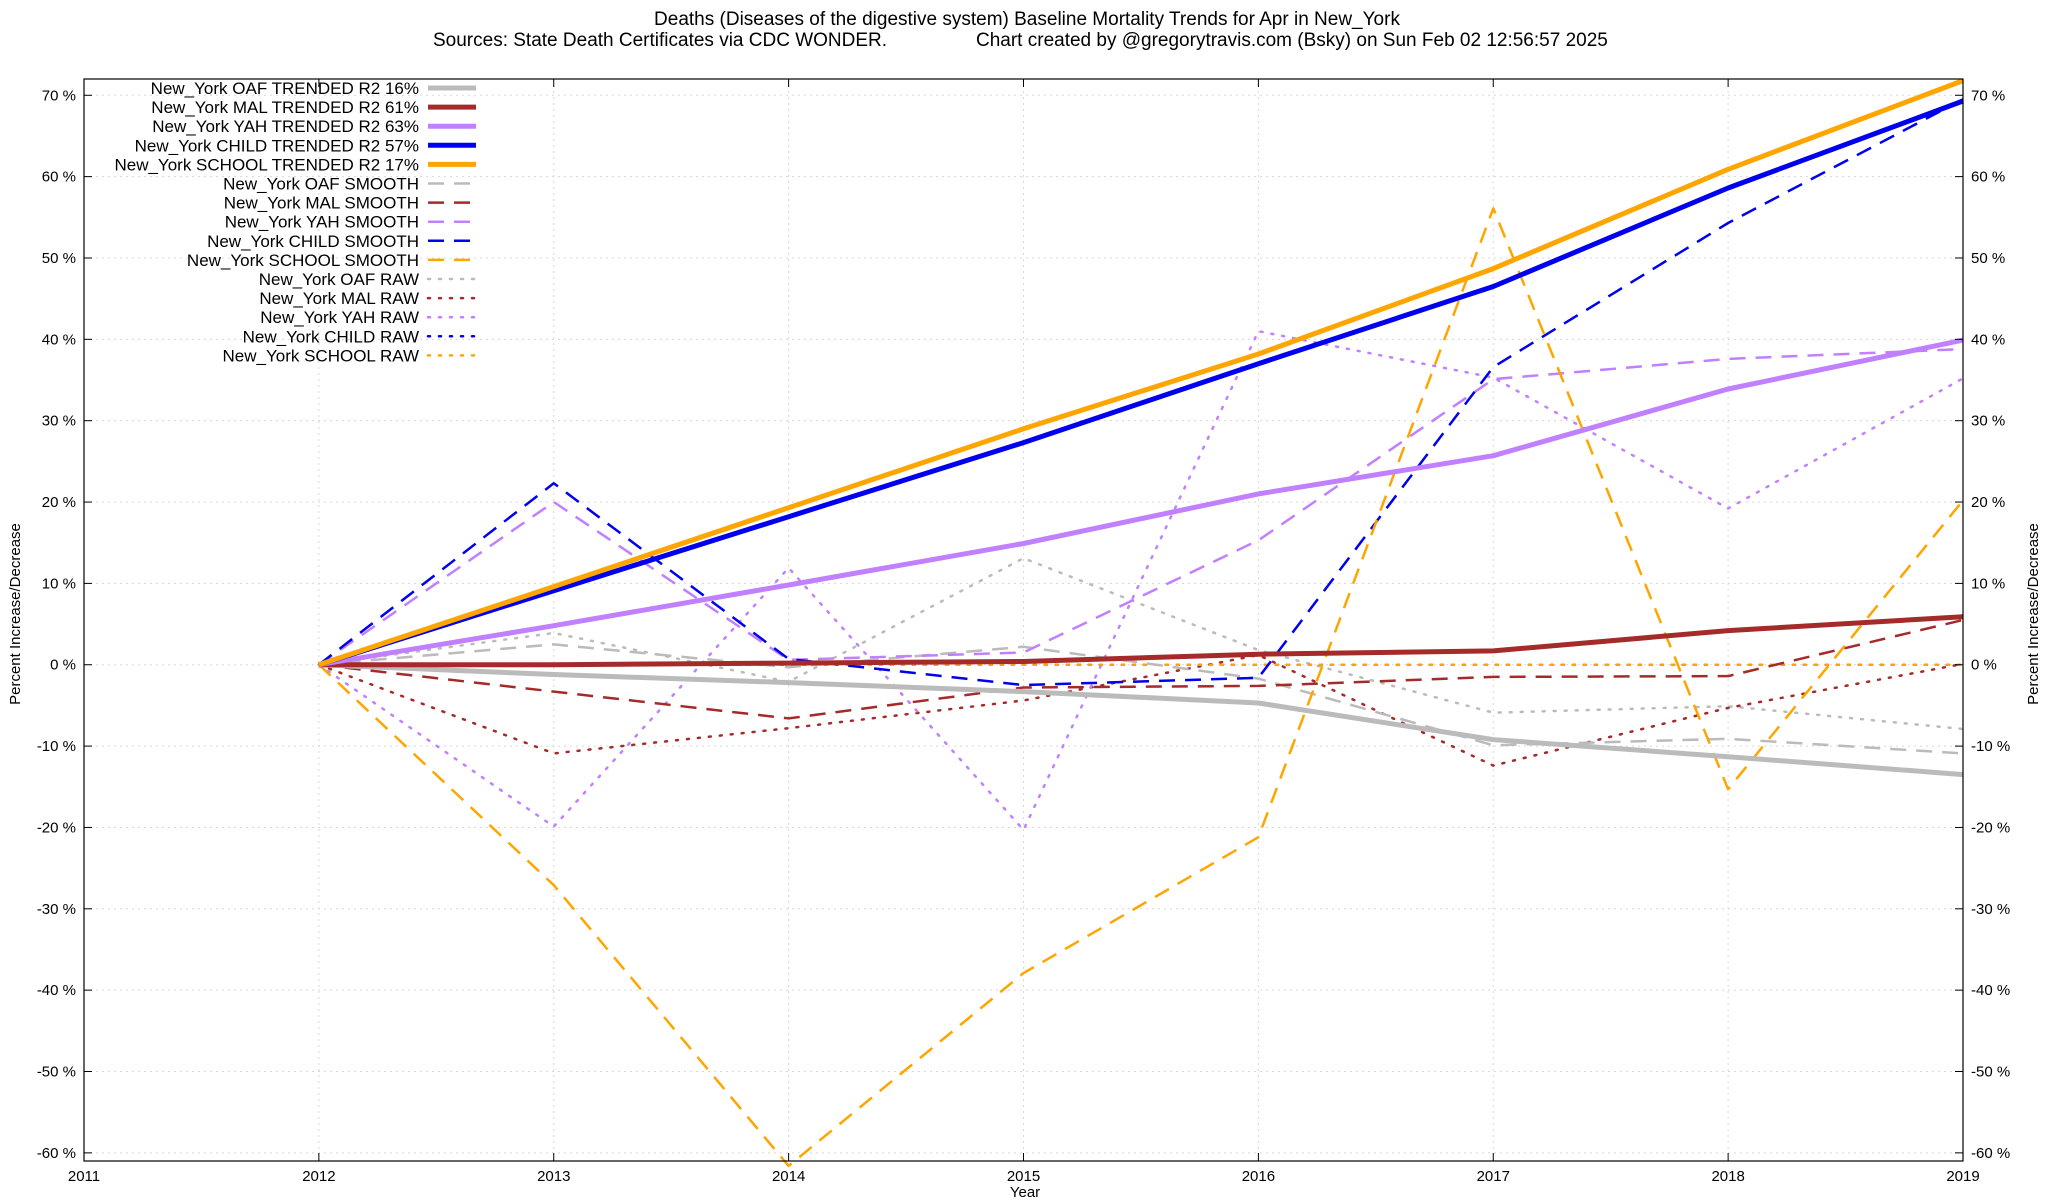 The height and width of the screenshot is (1200, 2048). Describe the element at coordinates (788, 1176) in the screenshot. I see `x-tick-label: 2014` at that location.